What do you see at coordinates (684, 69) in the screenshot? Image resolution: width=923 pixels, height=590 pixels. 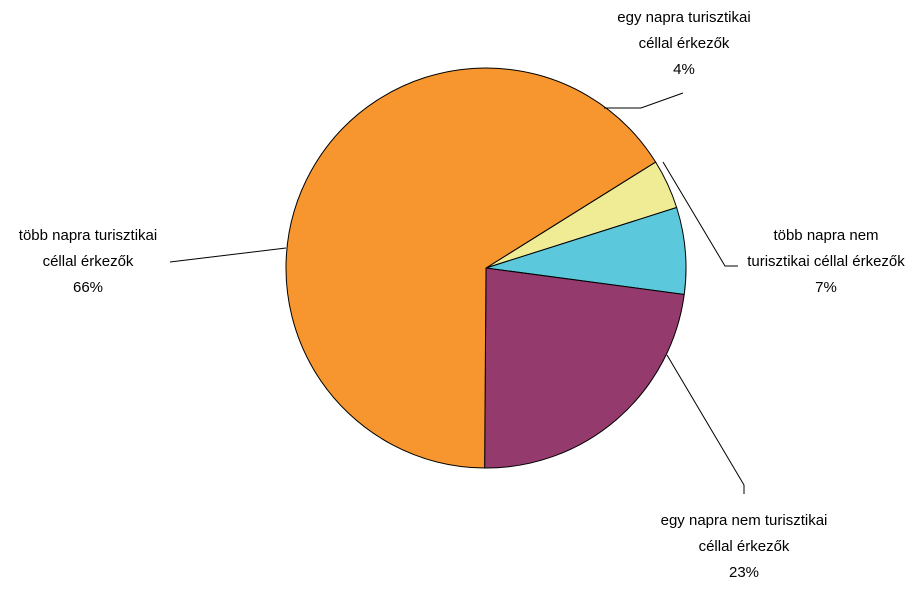 I see `slice-percent-label: 4%` at bounding box center [684, 69].